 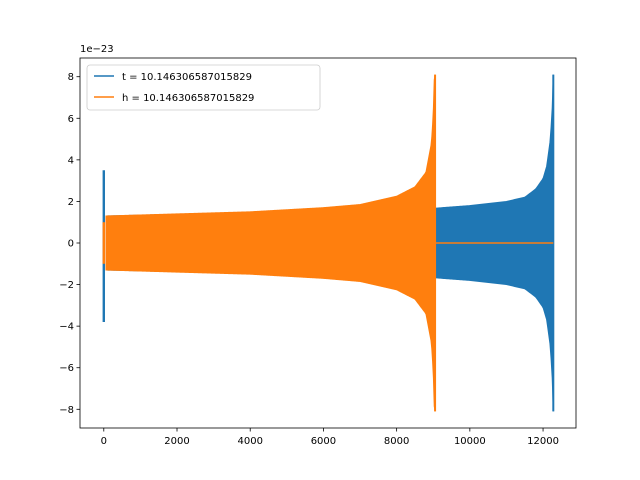 What do you see at coordinates (176, 441) in the screenshot?
I see `x-tick-label: 2000` at bounding box center [176, 441].